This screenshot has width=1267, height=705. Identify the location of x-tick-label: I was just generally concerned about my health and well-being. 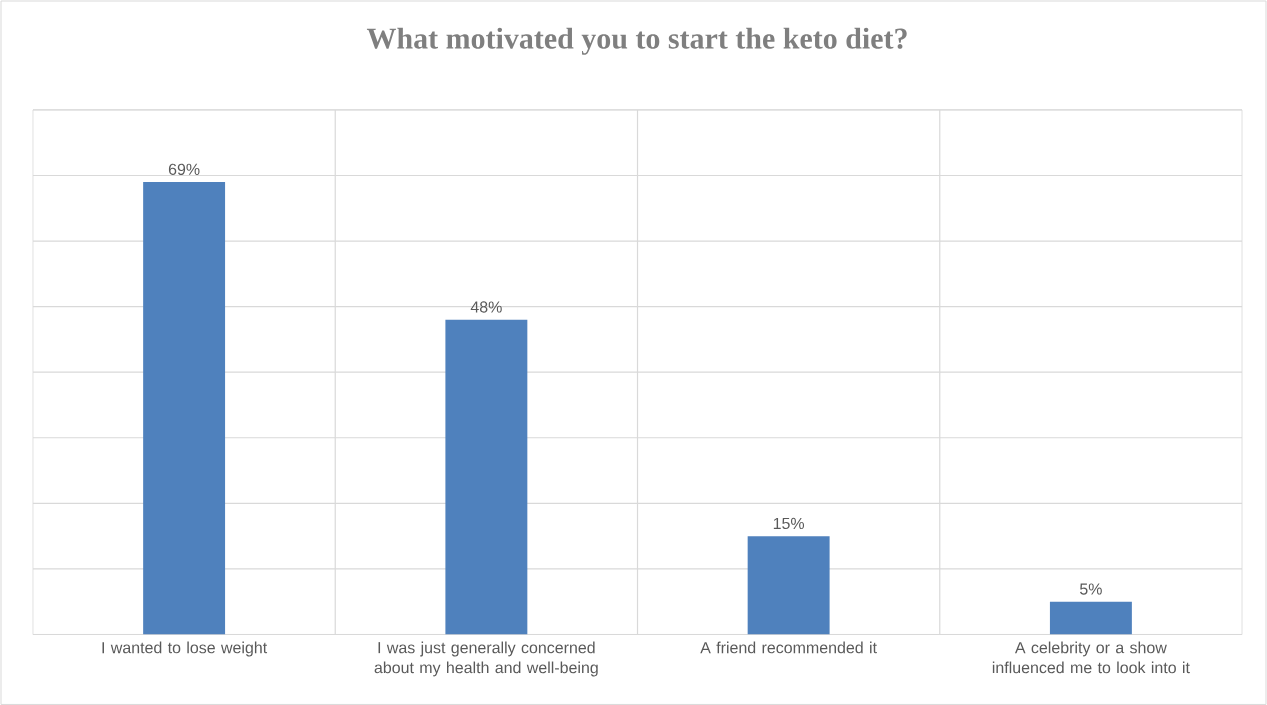
(486, 659).